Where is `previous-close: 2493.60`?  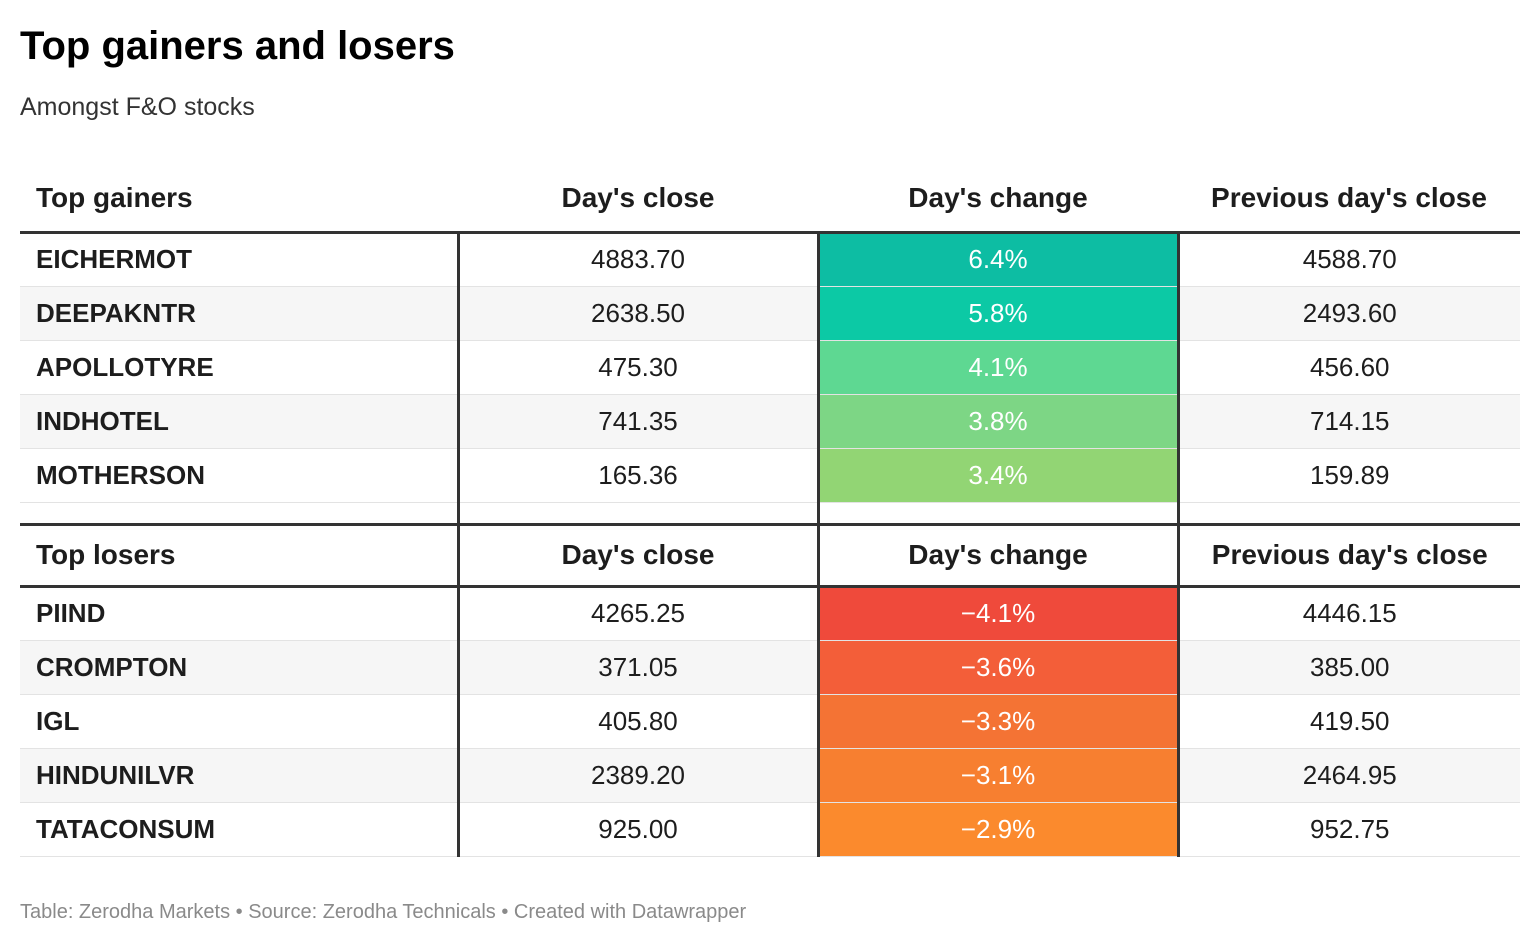
previous-close: 2493.60 is located at coordinates (1349, 313).